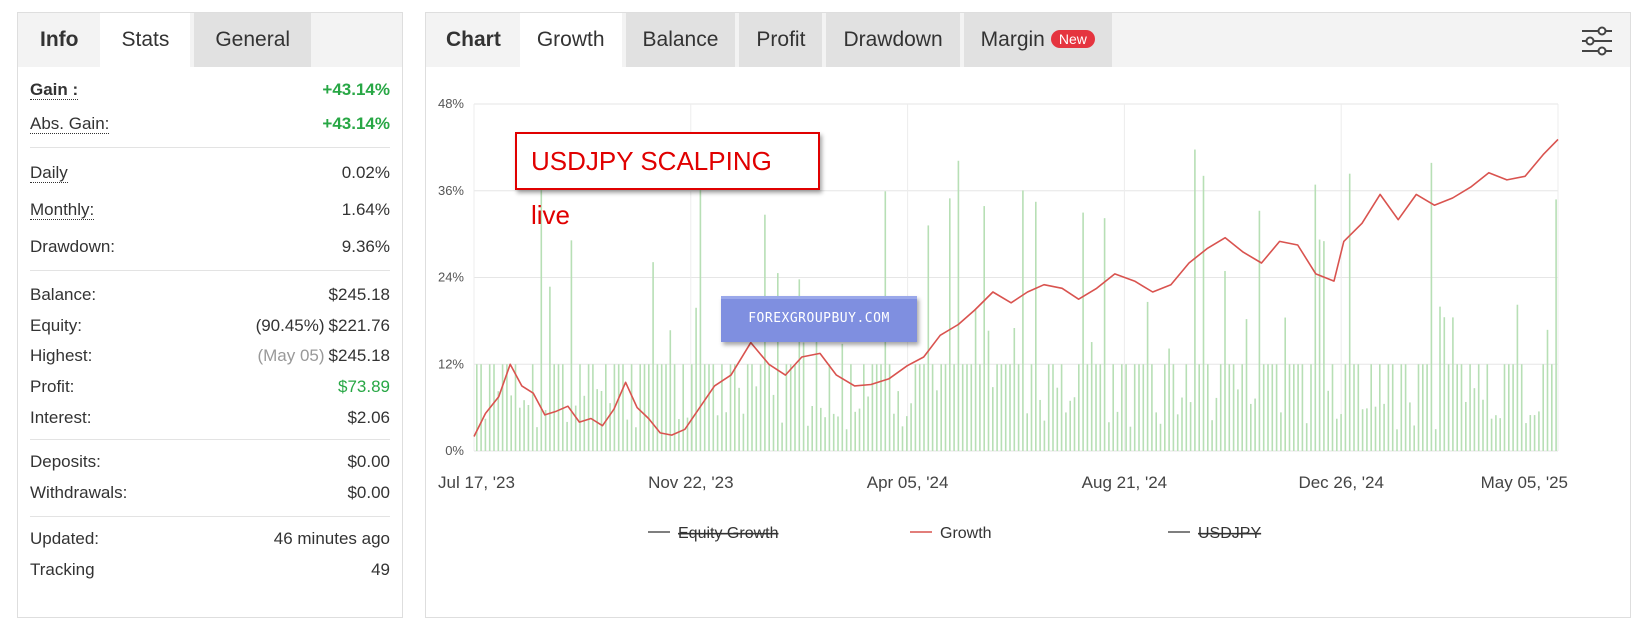 This screenshot has height=628, width=1639. What do you see at coordinates (1012, 39) in the screenshot?
I see `tab-margin-label: Margin` at bounding box center [1012, 39].